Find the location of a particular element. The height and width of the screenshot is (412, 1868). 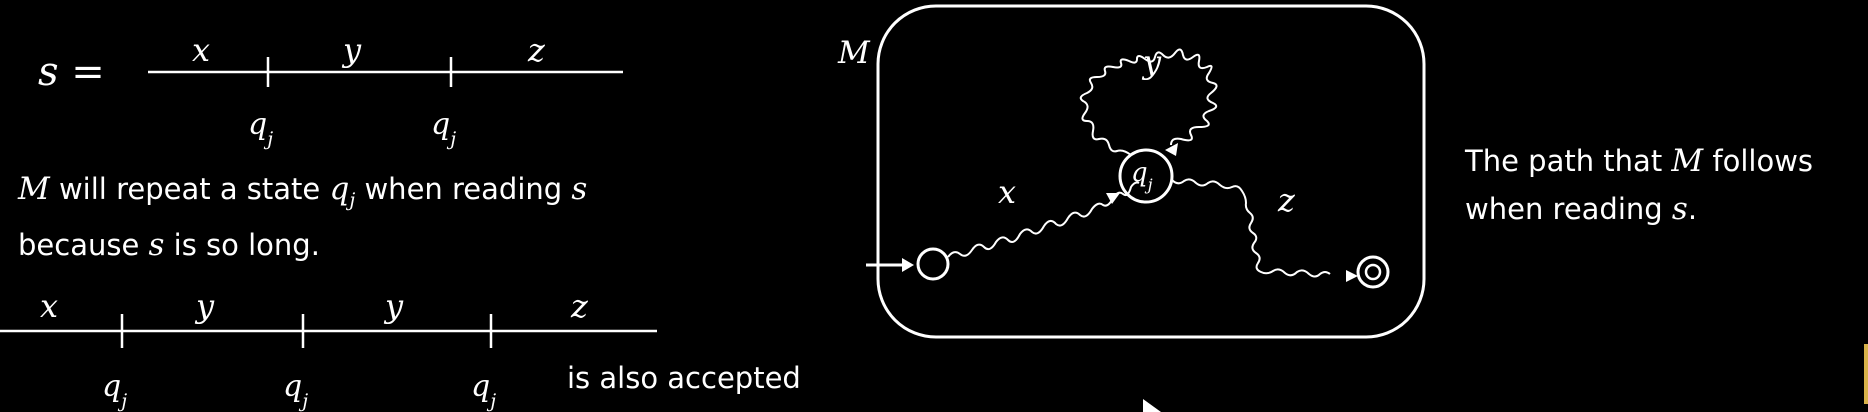

top-segment-z: z is located at coordinates (536, 50).